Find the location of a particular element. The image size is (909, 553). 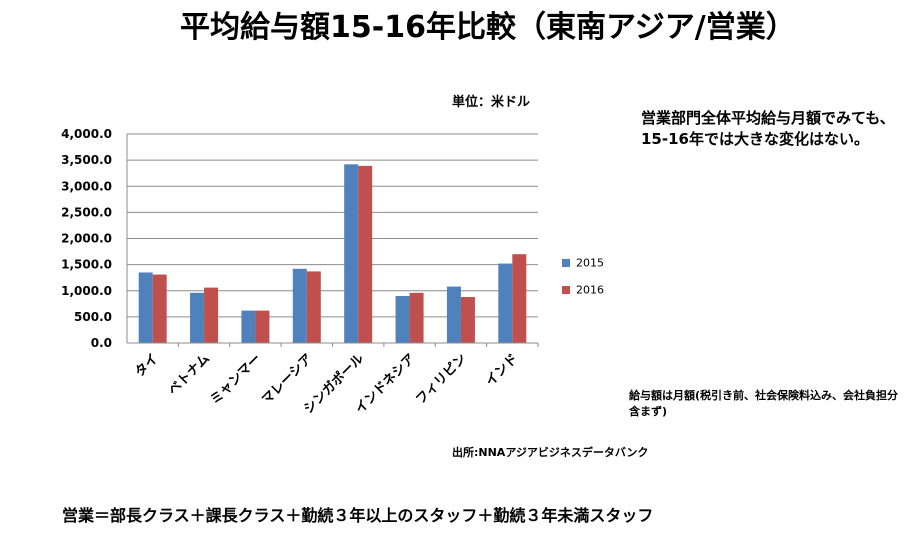

x-tick-label: タイ is located at coordinates (147, 365).